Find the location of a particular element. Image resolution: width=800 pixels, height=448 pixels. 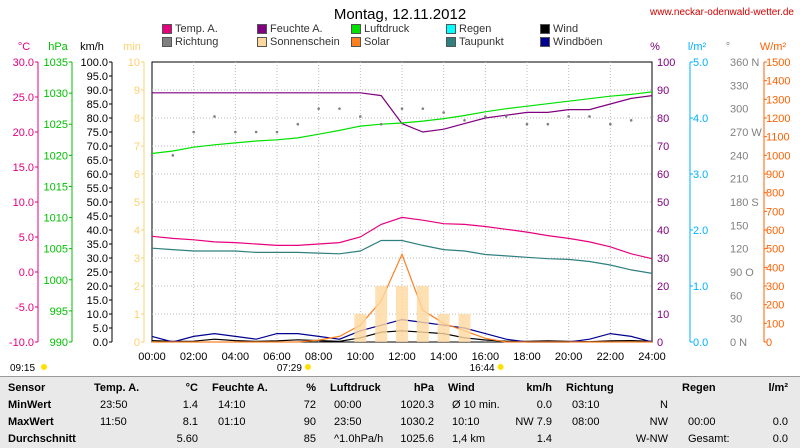

humidity-axis-tick: 30 is located at coordinates (663, 259).